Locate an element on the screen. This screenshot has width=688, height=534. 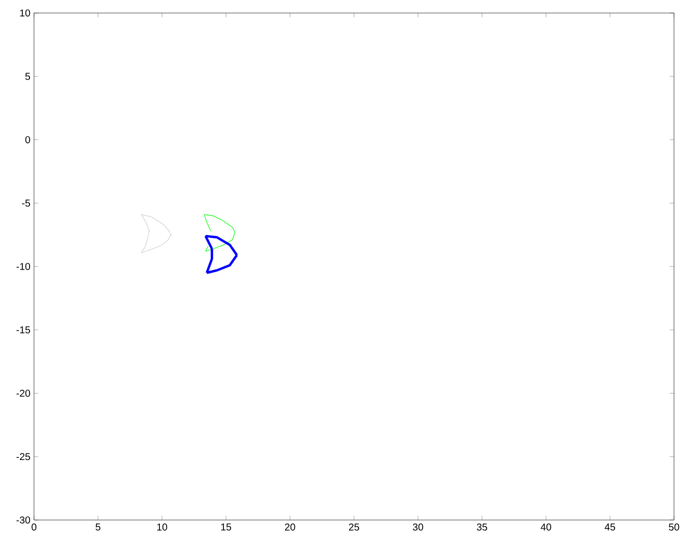
x-tick-label: 40 is located at coordinates (546, 527).